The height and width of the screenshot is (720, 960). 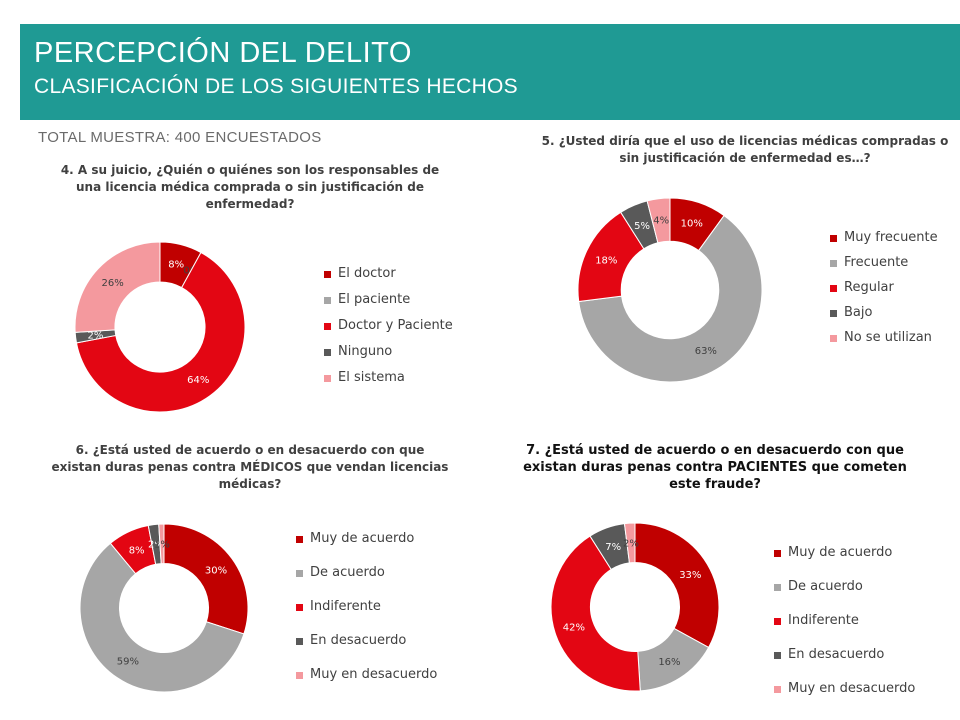 I want to click on chart-q7-slice-muy-en-desacuerdo, so click(x=629, y=543).